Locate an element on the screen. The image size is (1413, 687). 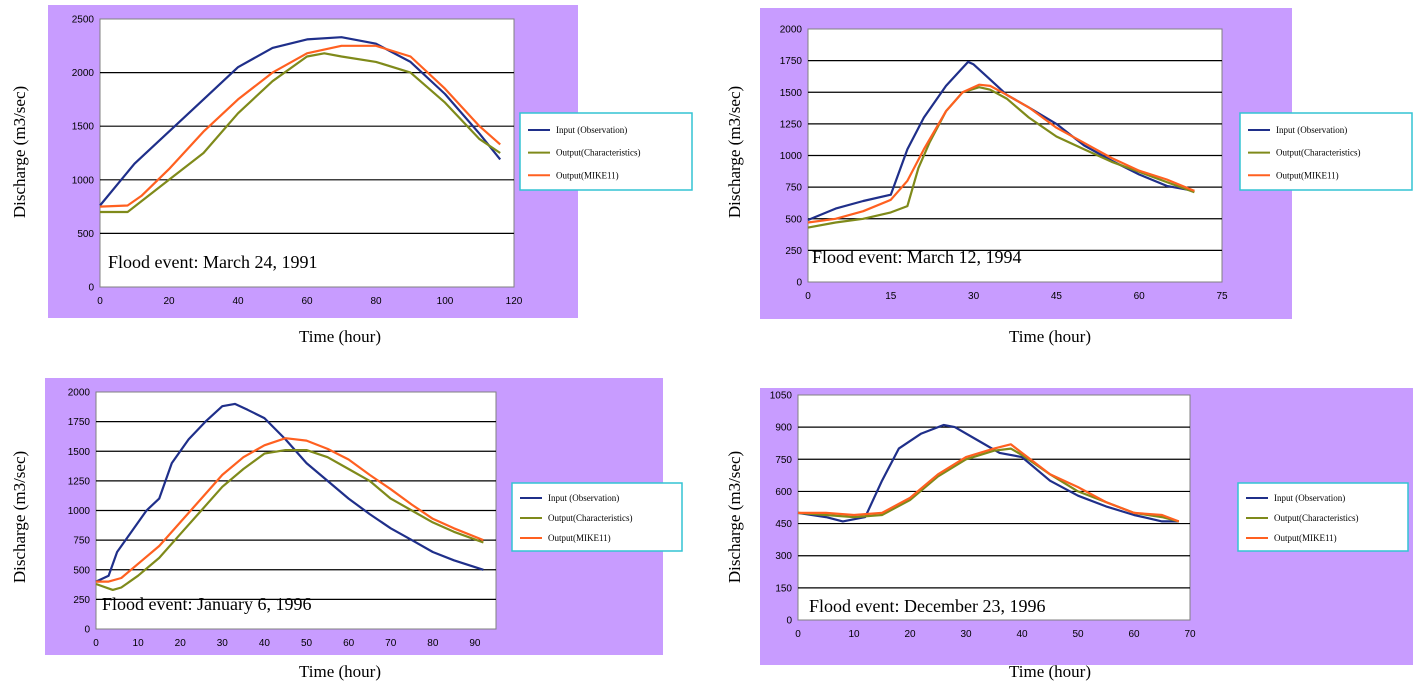
chart-annotation: Flood event: December 23, 1996 is located at coordinates (927, 606).